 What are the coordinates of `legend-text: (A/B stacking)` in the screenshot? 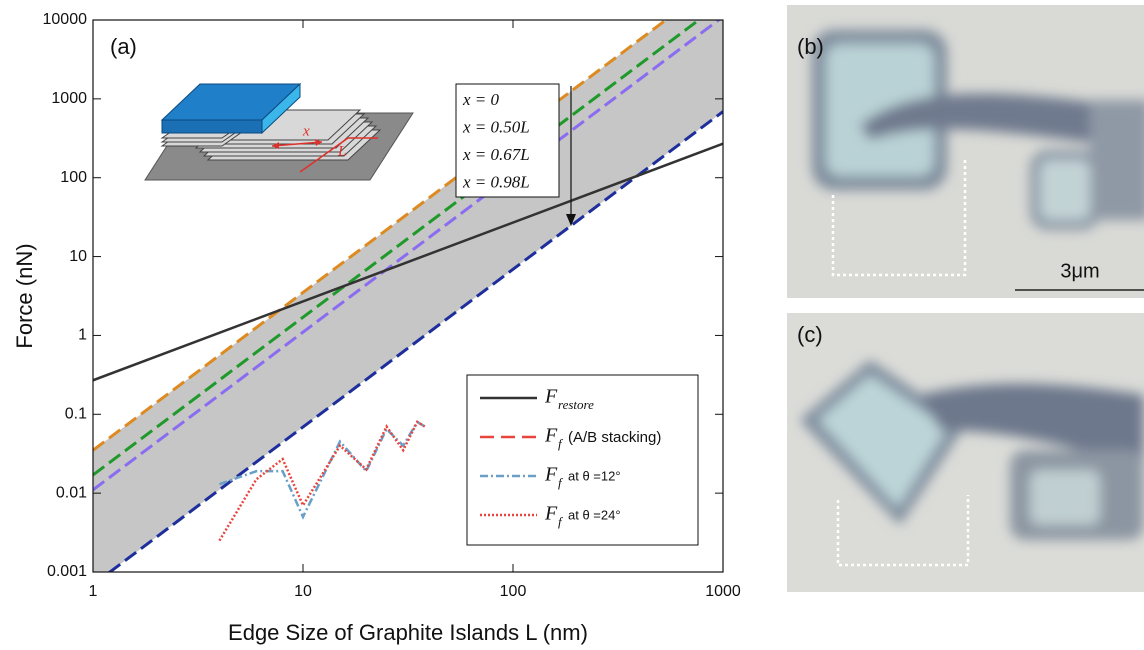 It's located at (614, 437).